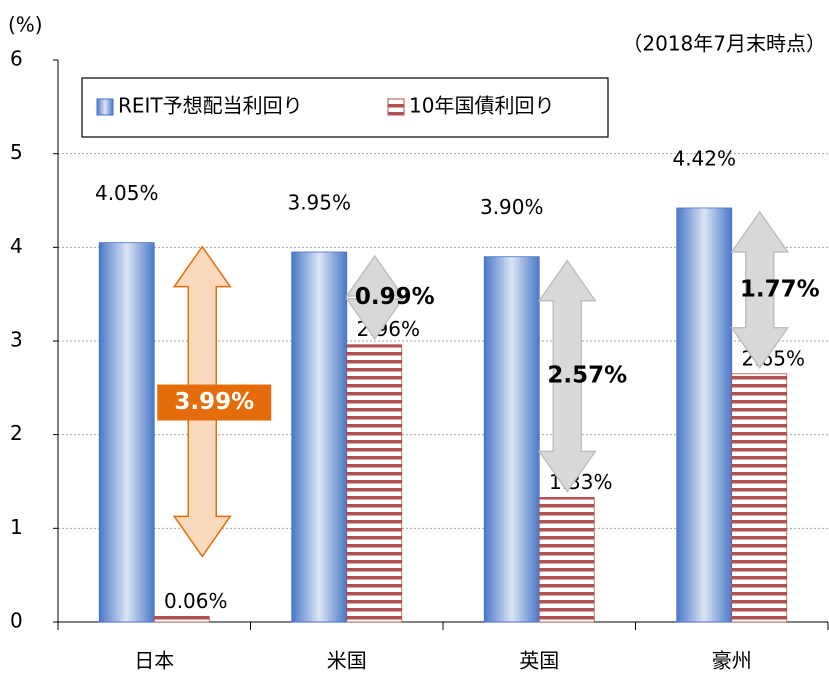  Describe the element at coordinates (347, 661) in the screenshot. I see `x-tick-label: 米国` at that location.